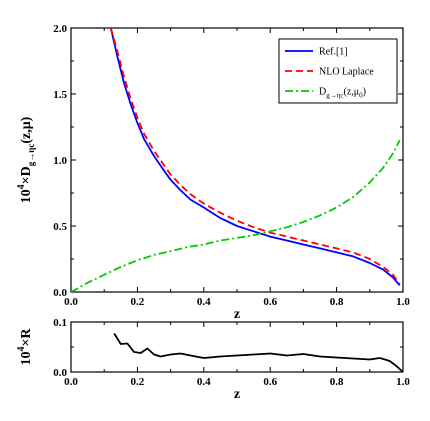 Image resolution: width=430 pixels, height=421 pixels. Describe the element at coordinates (204, 382) in the screenshot. I see `bot-x-tick-label: 0.4` at that location.